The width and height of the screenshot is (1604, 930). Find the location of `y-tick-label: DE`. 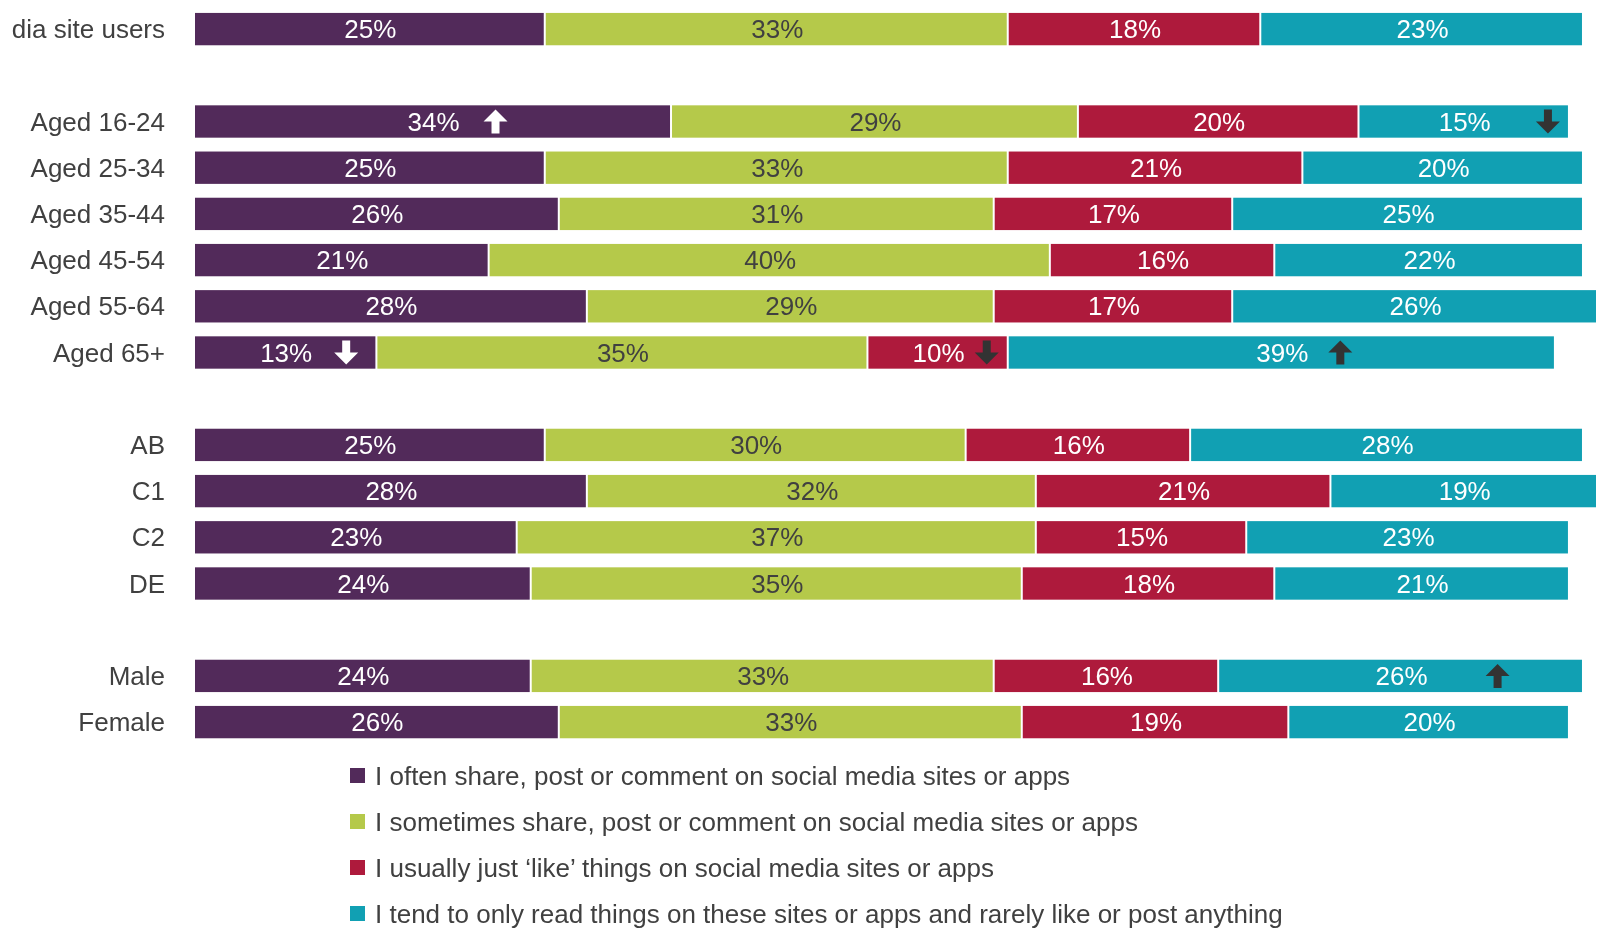

y-tick-label: DE is located at coordinates (146, 583).